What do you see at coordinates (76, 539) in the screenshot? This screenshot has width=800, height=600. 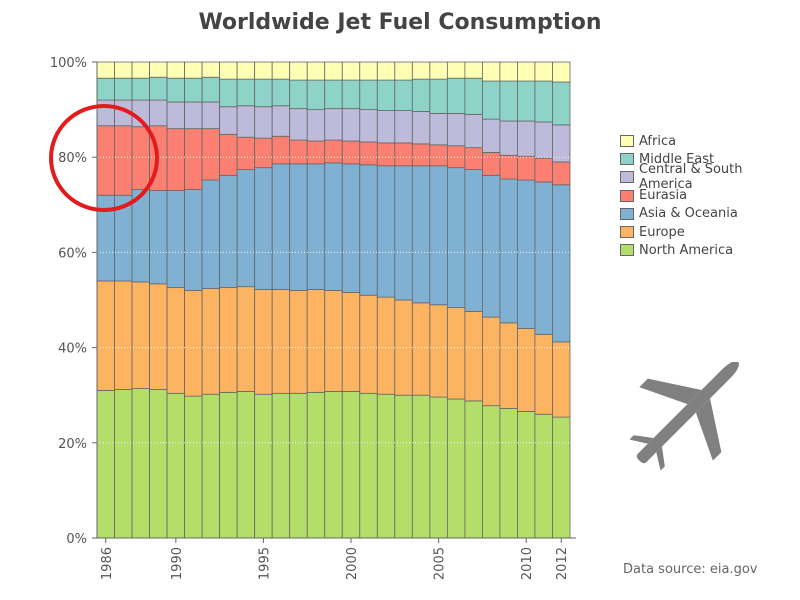 I see `y-tick-label-0: 0%` at bounding box center [76, 539].